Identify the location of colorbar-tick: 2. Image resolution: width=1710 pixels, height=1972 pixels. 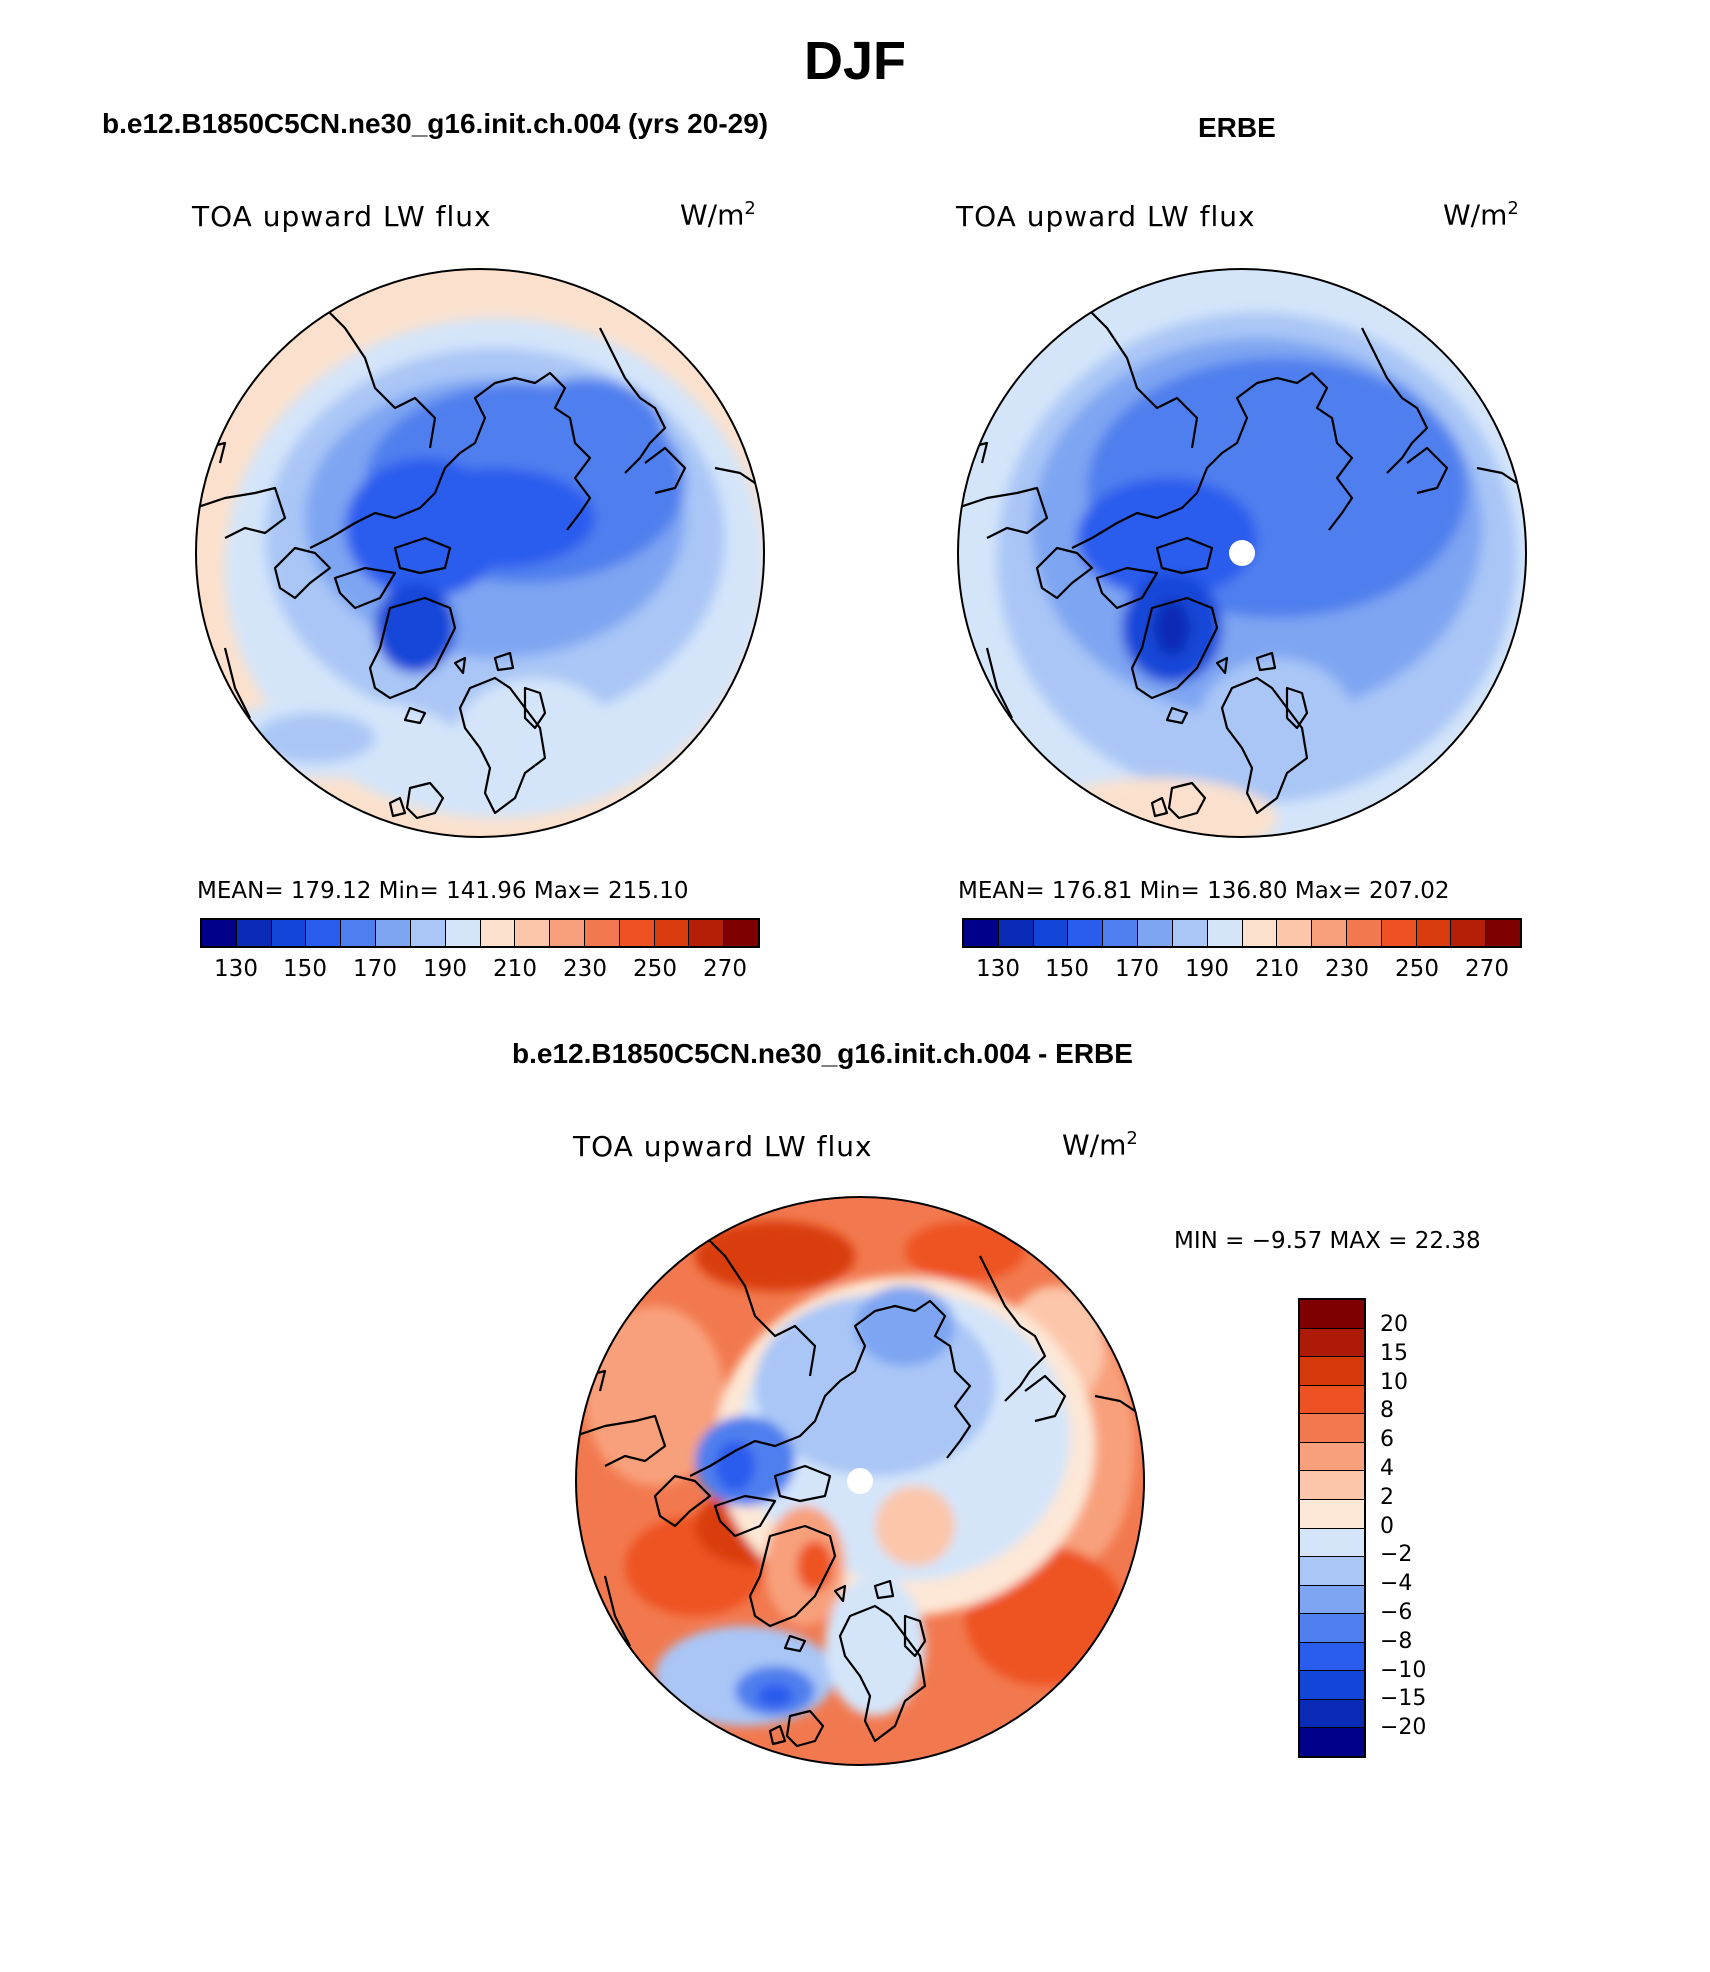
(1387, 1497).